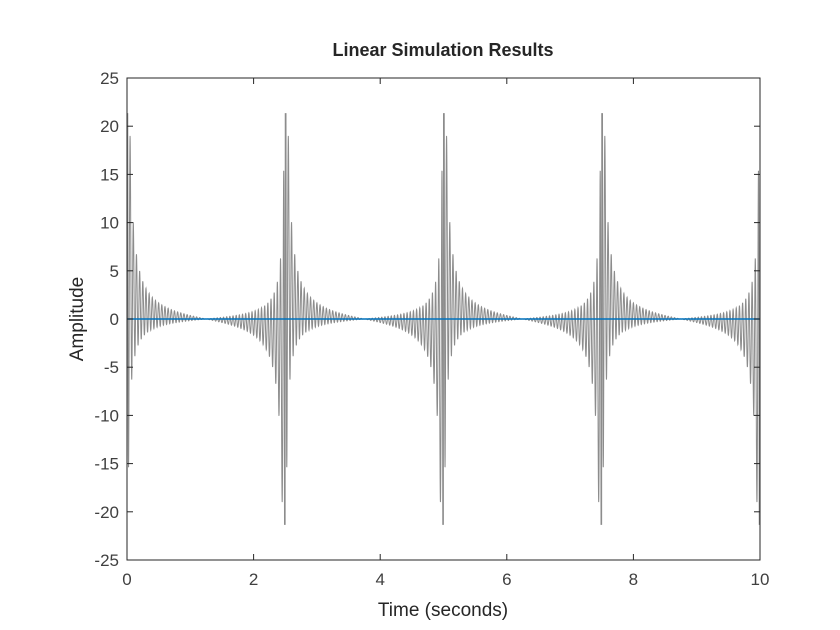 The image size is (840, 630). I want to click on y-tick-label: -5, so click(111, 367).